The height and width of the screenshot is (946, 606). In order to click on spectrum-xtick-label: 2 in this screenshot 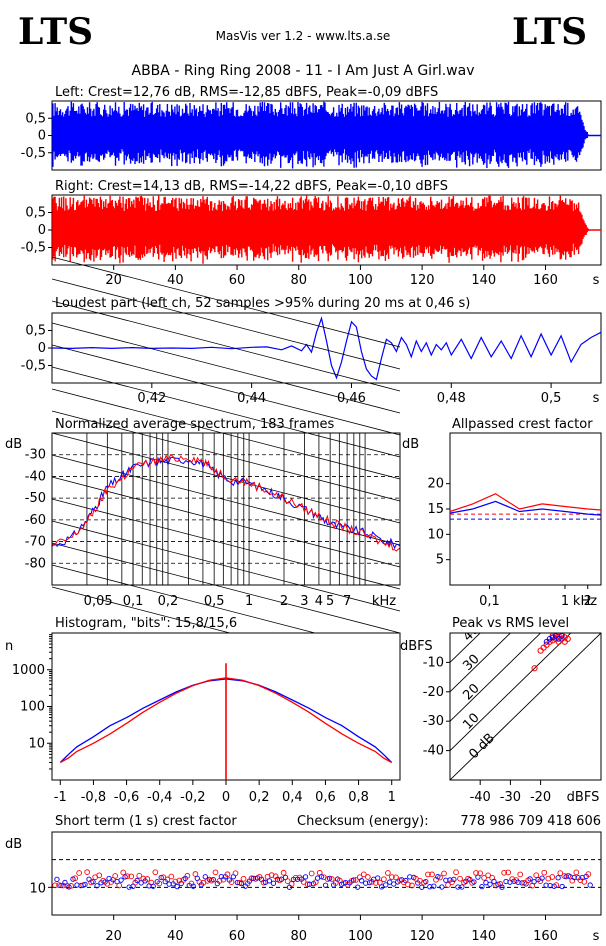, I will do `click(284, 601)`.